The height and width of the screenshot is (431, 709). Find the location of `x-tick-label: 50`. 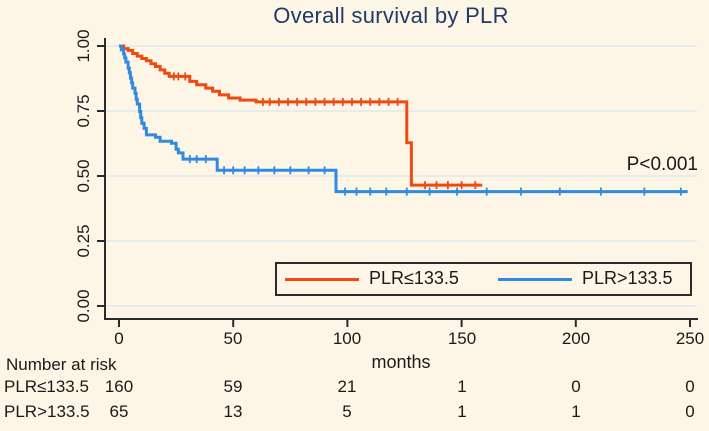

x-tick-label: 50 is located at coordinates (233, 338).